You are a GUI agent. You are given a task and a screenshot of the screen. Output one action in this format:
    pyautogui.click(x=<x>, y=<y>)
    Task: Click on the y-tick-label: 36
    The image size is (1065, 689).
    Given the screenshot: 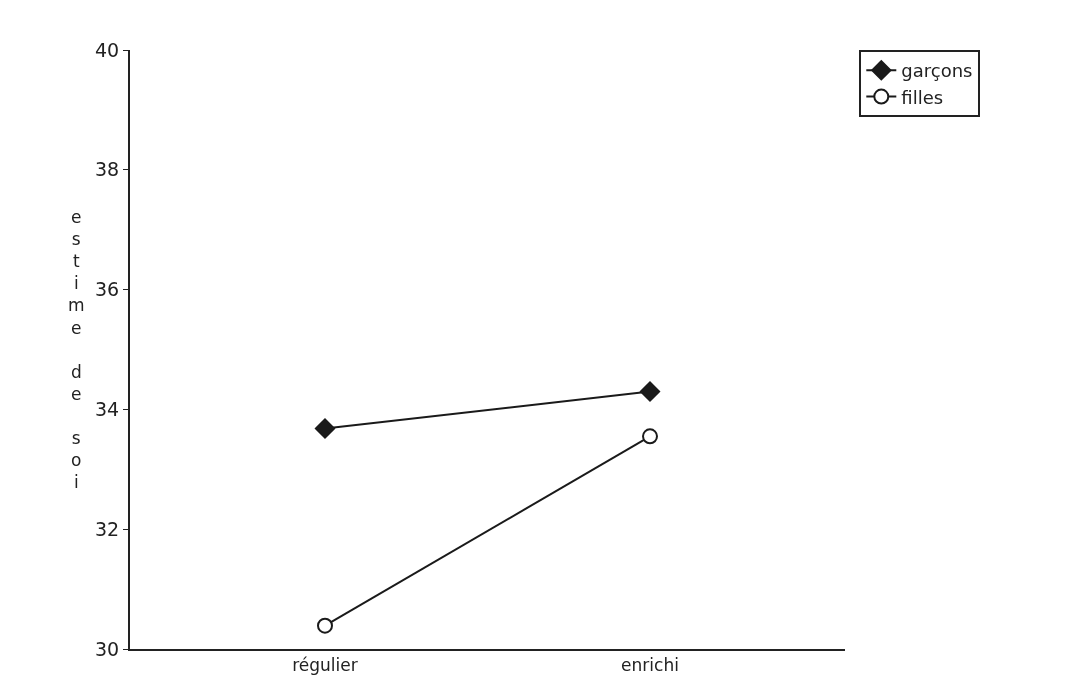 What is the action you would take?
    pyautogui.click(x=107, y=289)
    